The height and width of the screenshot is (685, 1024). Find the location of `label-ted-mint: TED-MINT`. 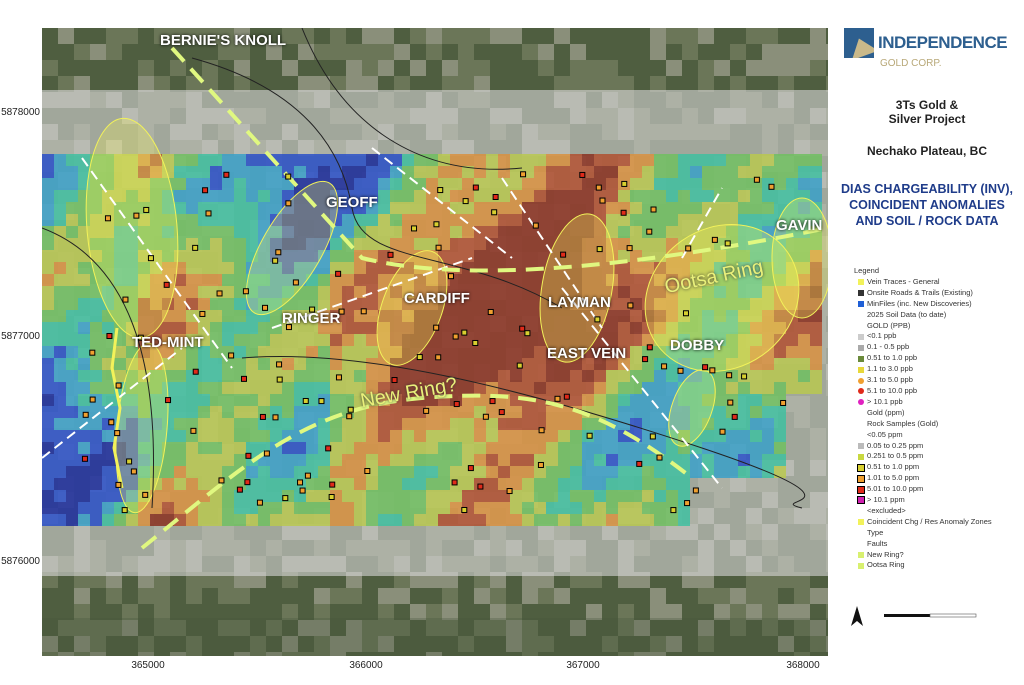

label-ted-mint: TED-MINT is located at coordinates (168, 342).